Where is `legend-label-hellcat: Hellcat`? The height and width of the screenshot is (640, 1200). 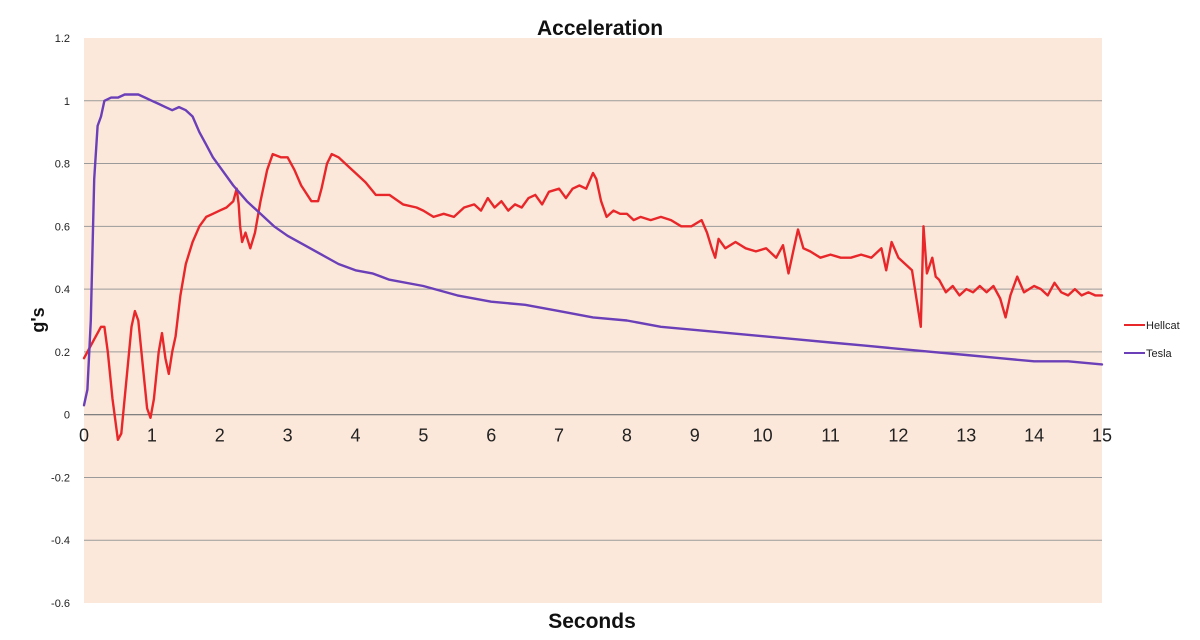 legend-label-hellcat: Hellcat is located at coordinates (1163, 326).